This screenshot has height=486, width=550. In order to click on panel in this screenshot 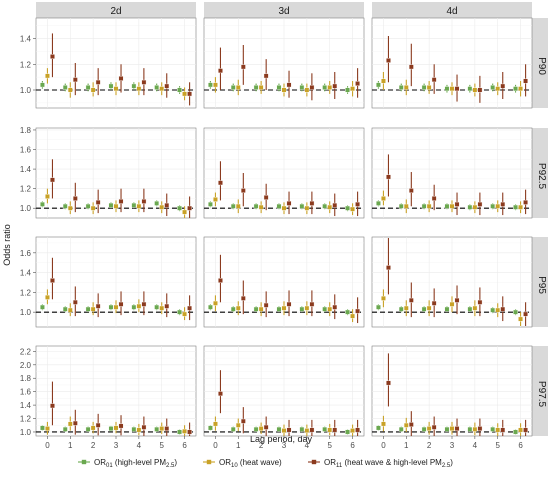, I will do `click(452, 173)`.